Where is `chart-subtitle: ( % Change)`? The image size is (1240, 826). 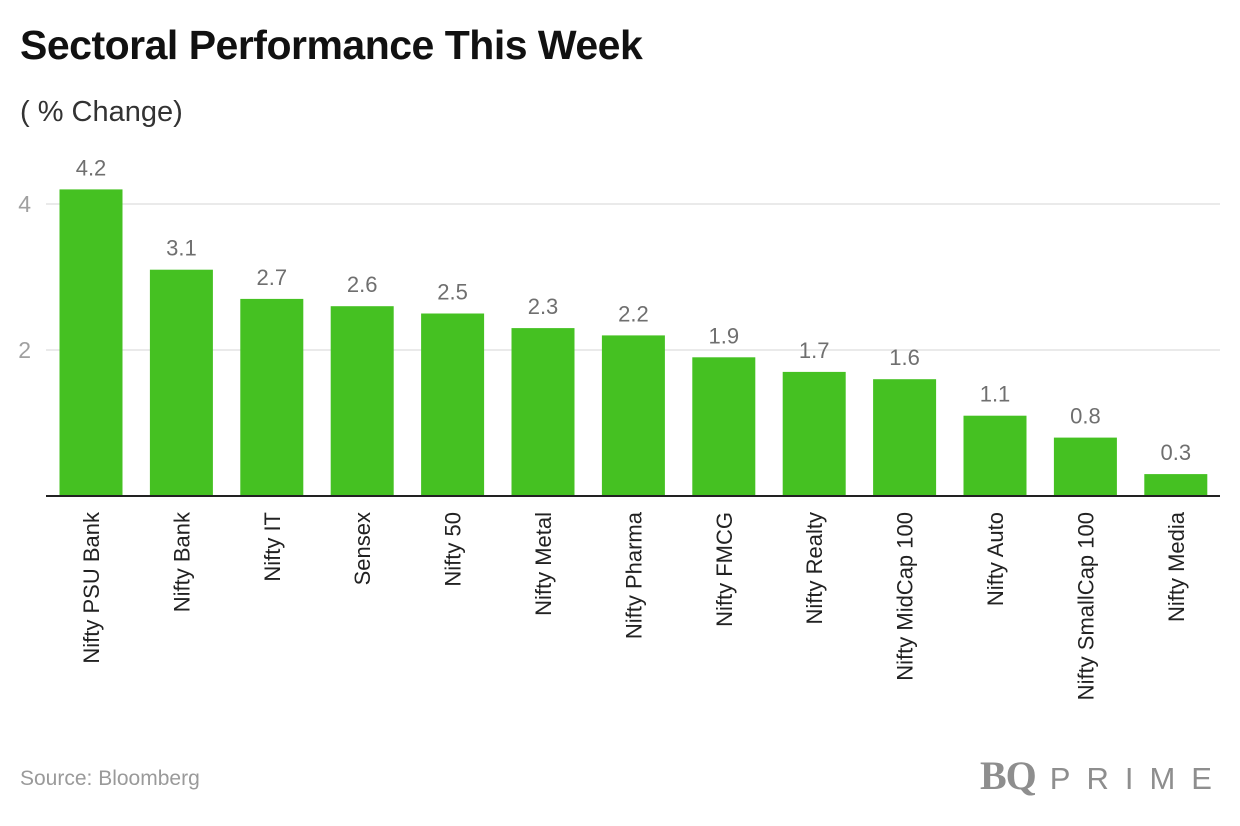 chart-subtitle: ( % Change) is located at coordinates (101, 112).